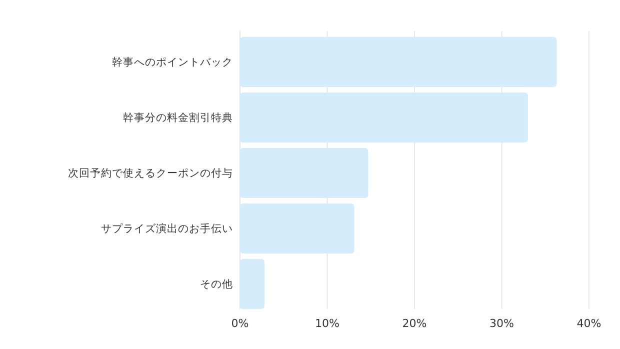 The height and width of the screenshot is (349, 620). Describe the element at coordinates (172, 62) in the screenshot. I see `y-tick-label: 幹事へのポイントバック` at that location.